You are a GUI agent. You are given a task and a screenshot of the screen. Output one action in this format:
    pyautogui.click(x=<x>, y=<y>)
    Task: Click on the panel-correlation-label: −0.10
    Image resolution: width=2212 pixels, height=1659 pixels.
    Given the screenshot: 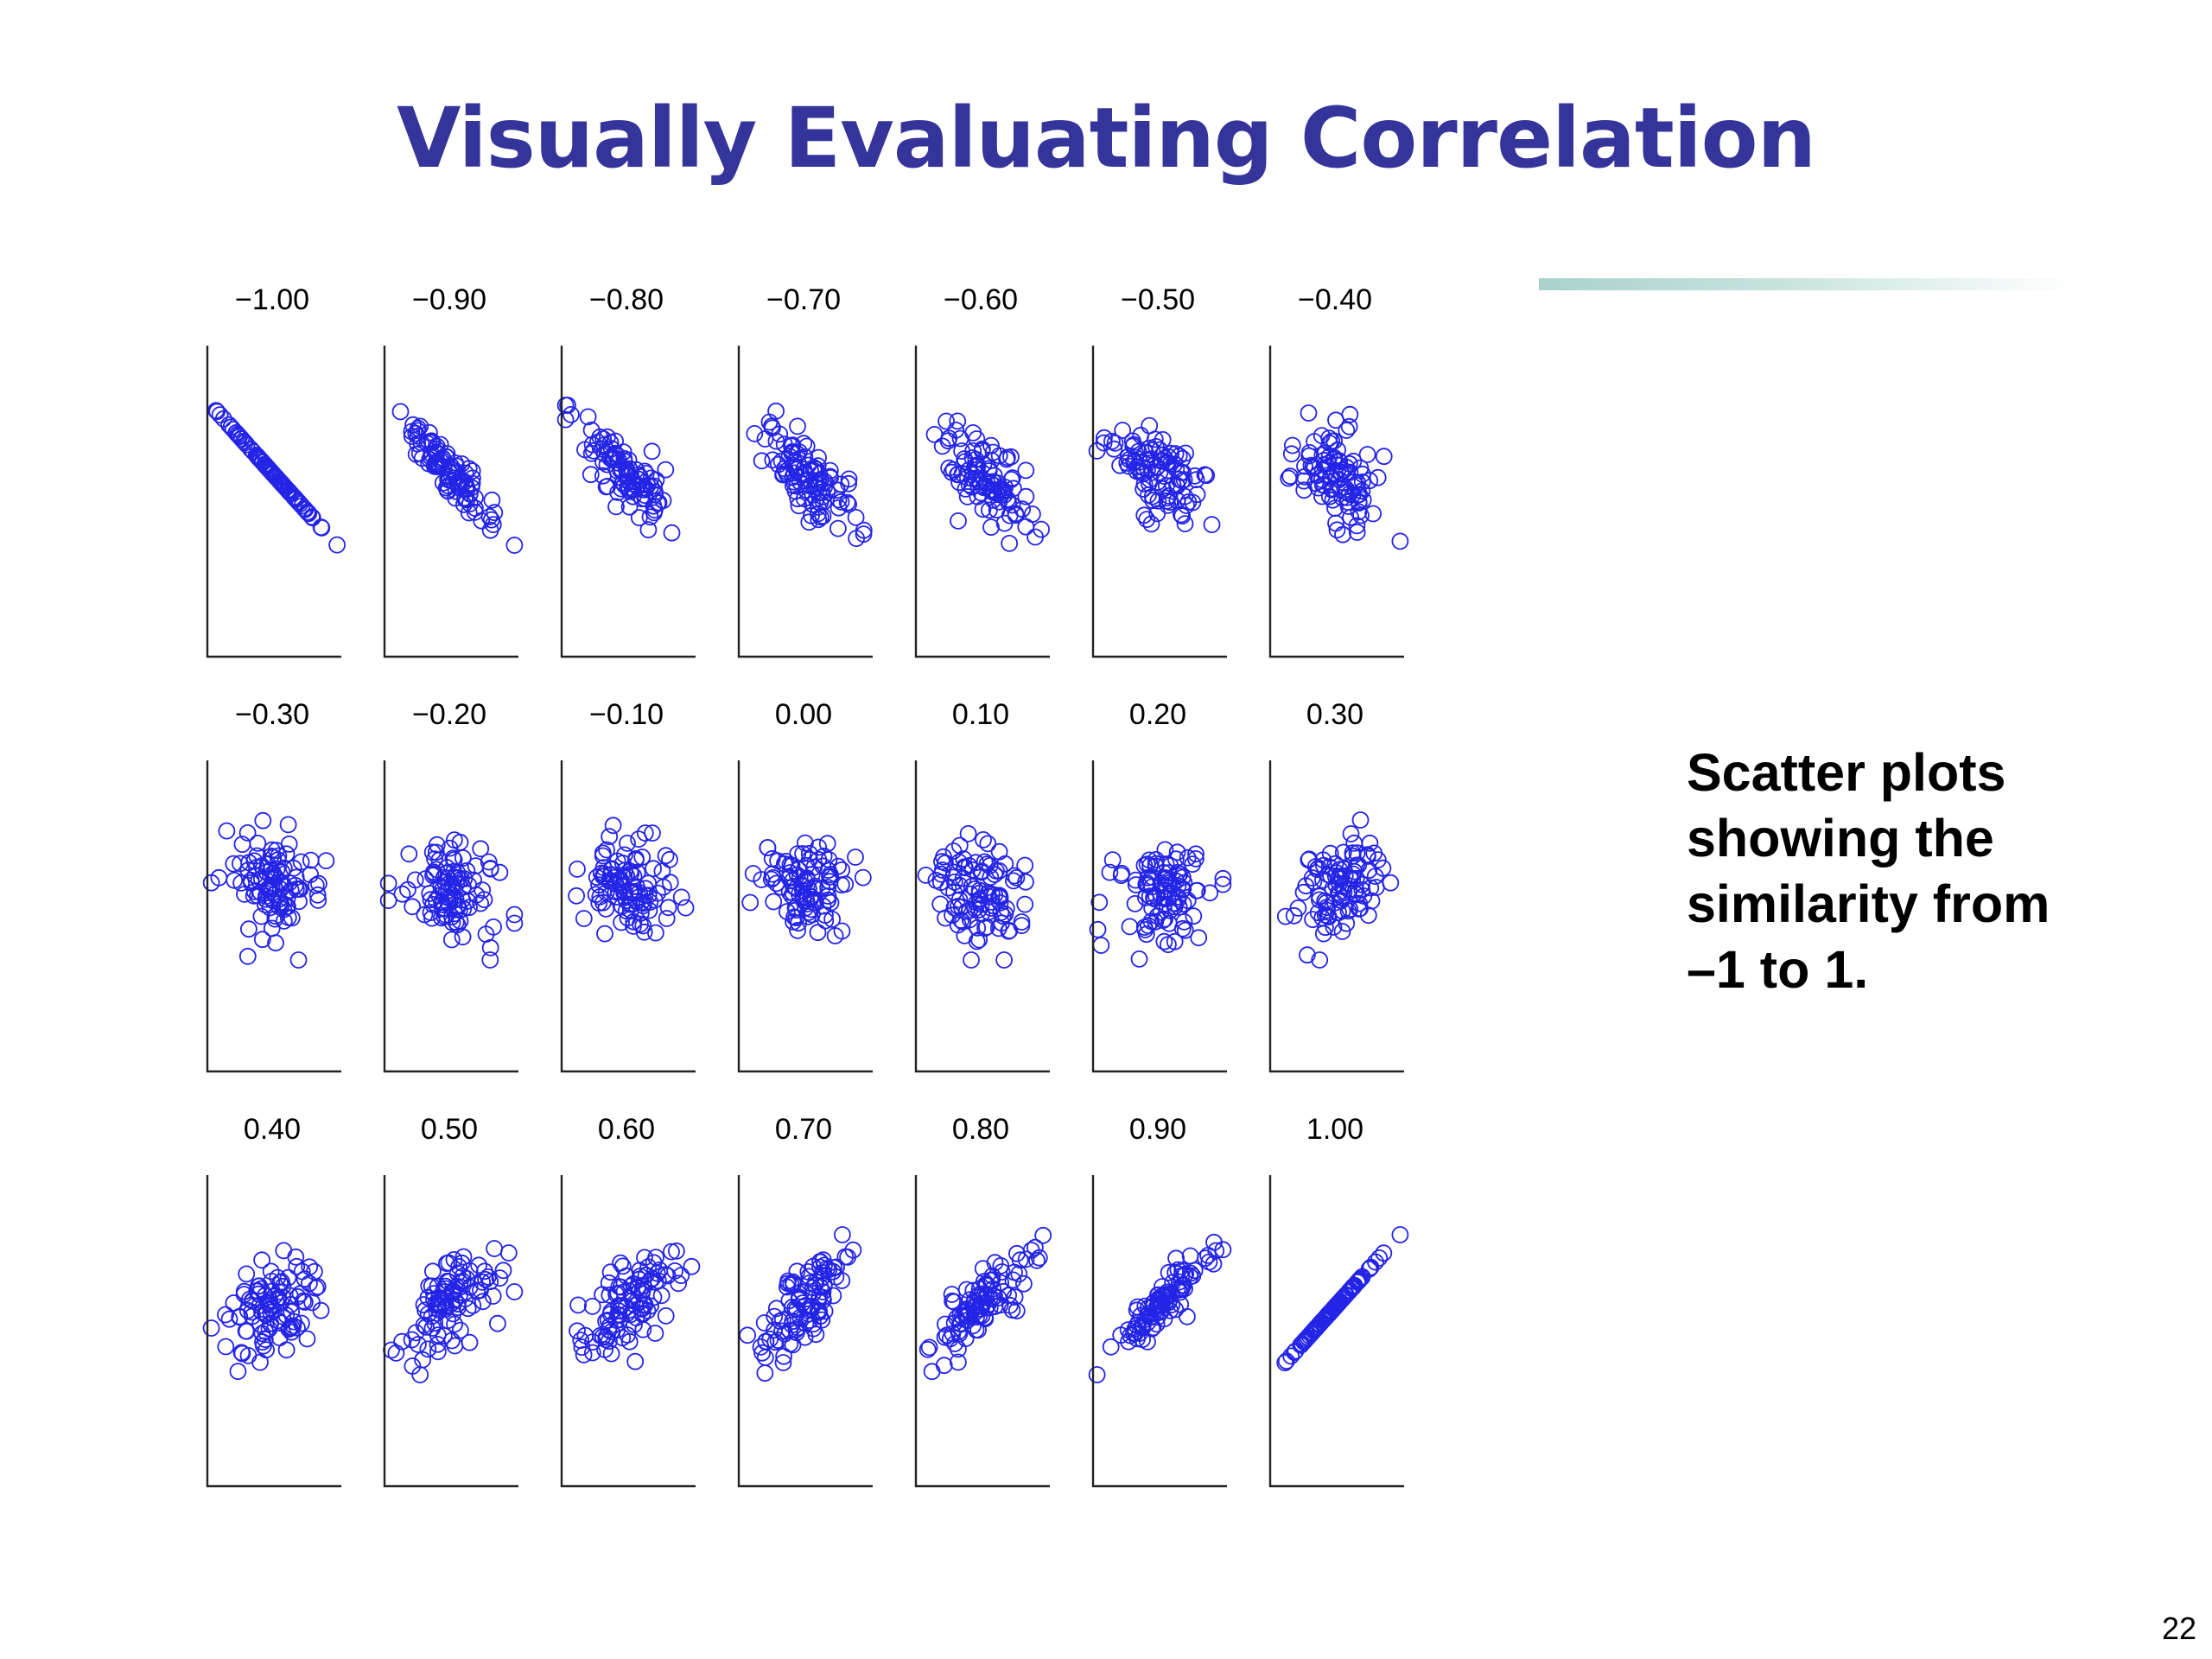 What is the action you would take?
    pyautogui.click(x=626, y=714)
    